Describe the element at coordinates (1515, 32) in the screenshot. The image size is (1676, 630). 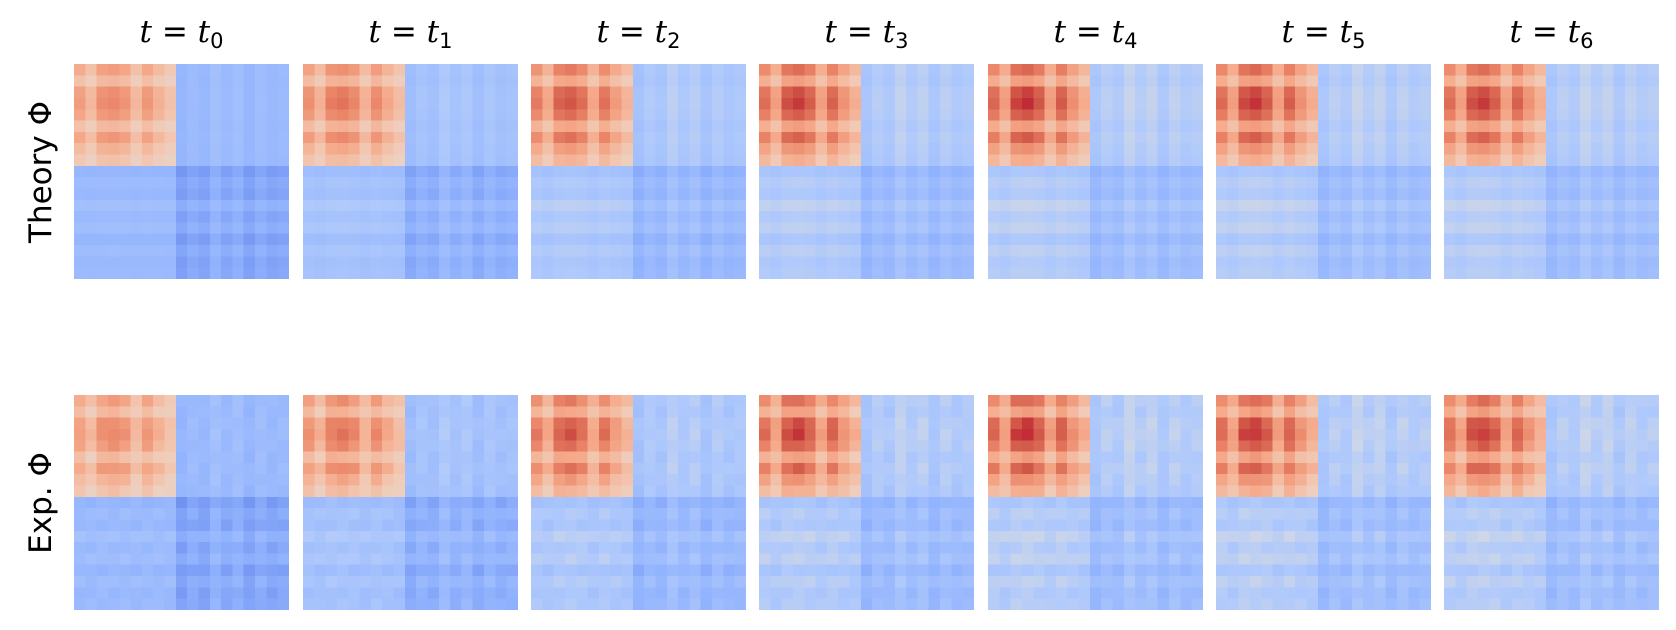
I see `column-title-variable: t` at that location.